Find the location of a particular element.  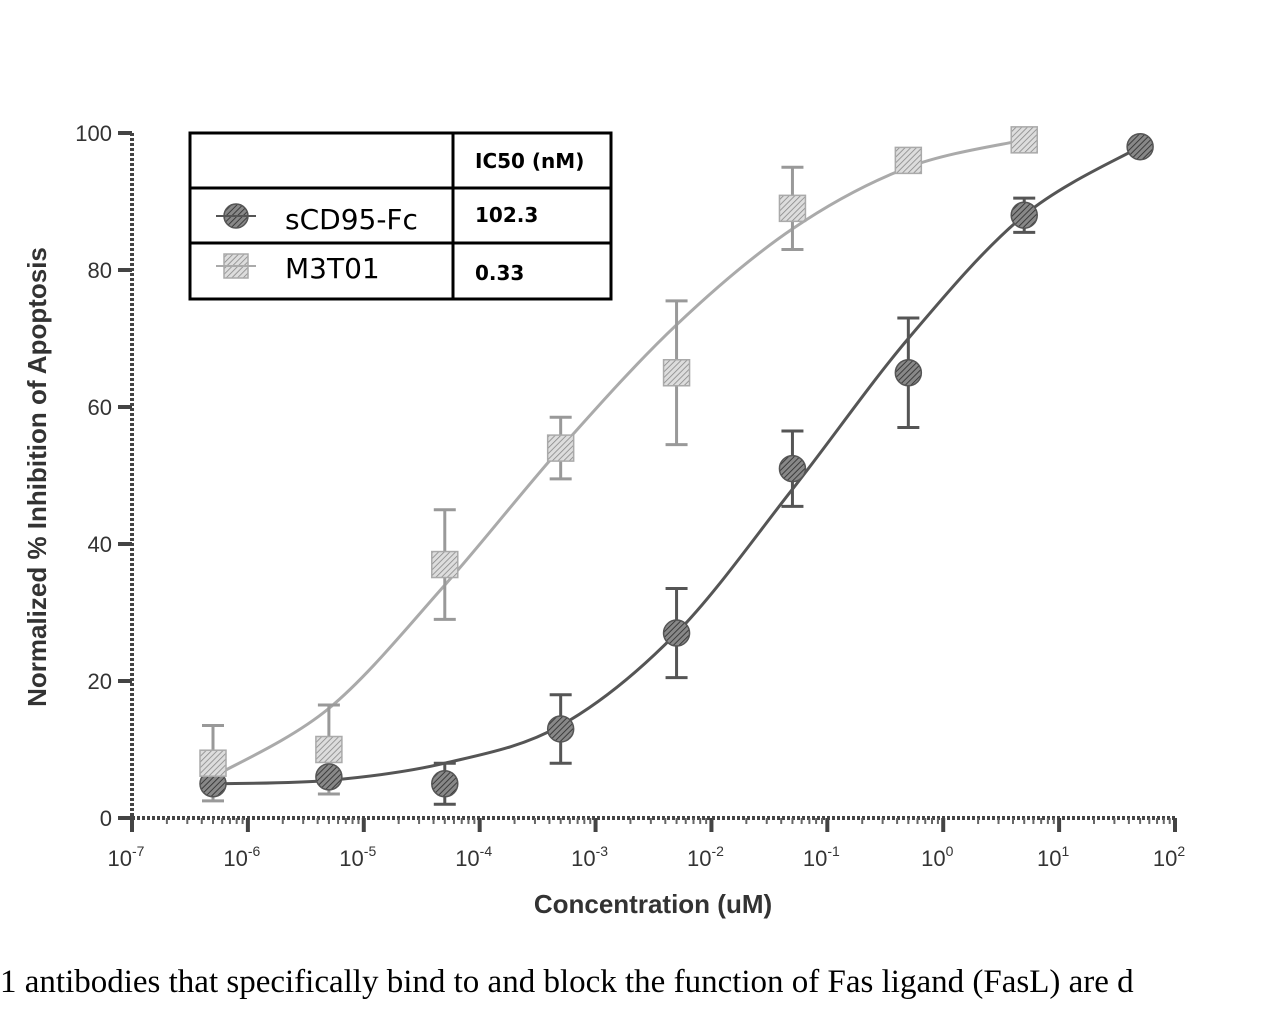

x-tick-exponent: 1 is located at coordinates (1065, 851).